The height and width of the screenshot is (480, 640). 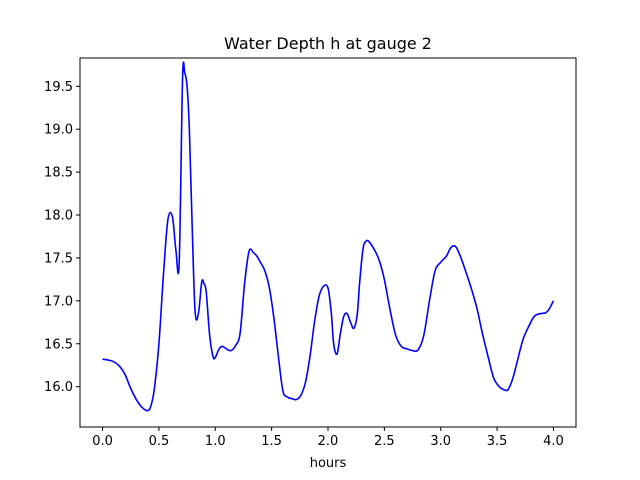 I want to click on chart-title: Water Depth h at gauge 2, so click(x=328, y=43).